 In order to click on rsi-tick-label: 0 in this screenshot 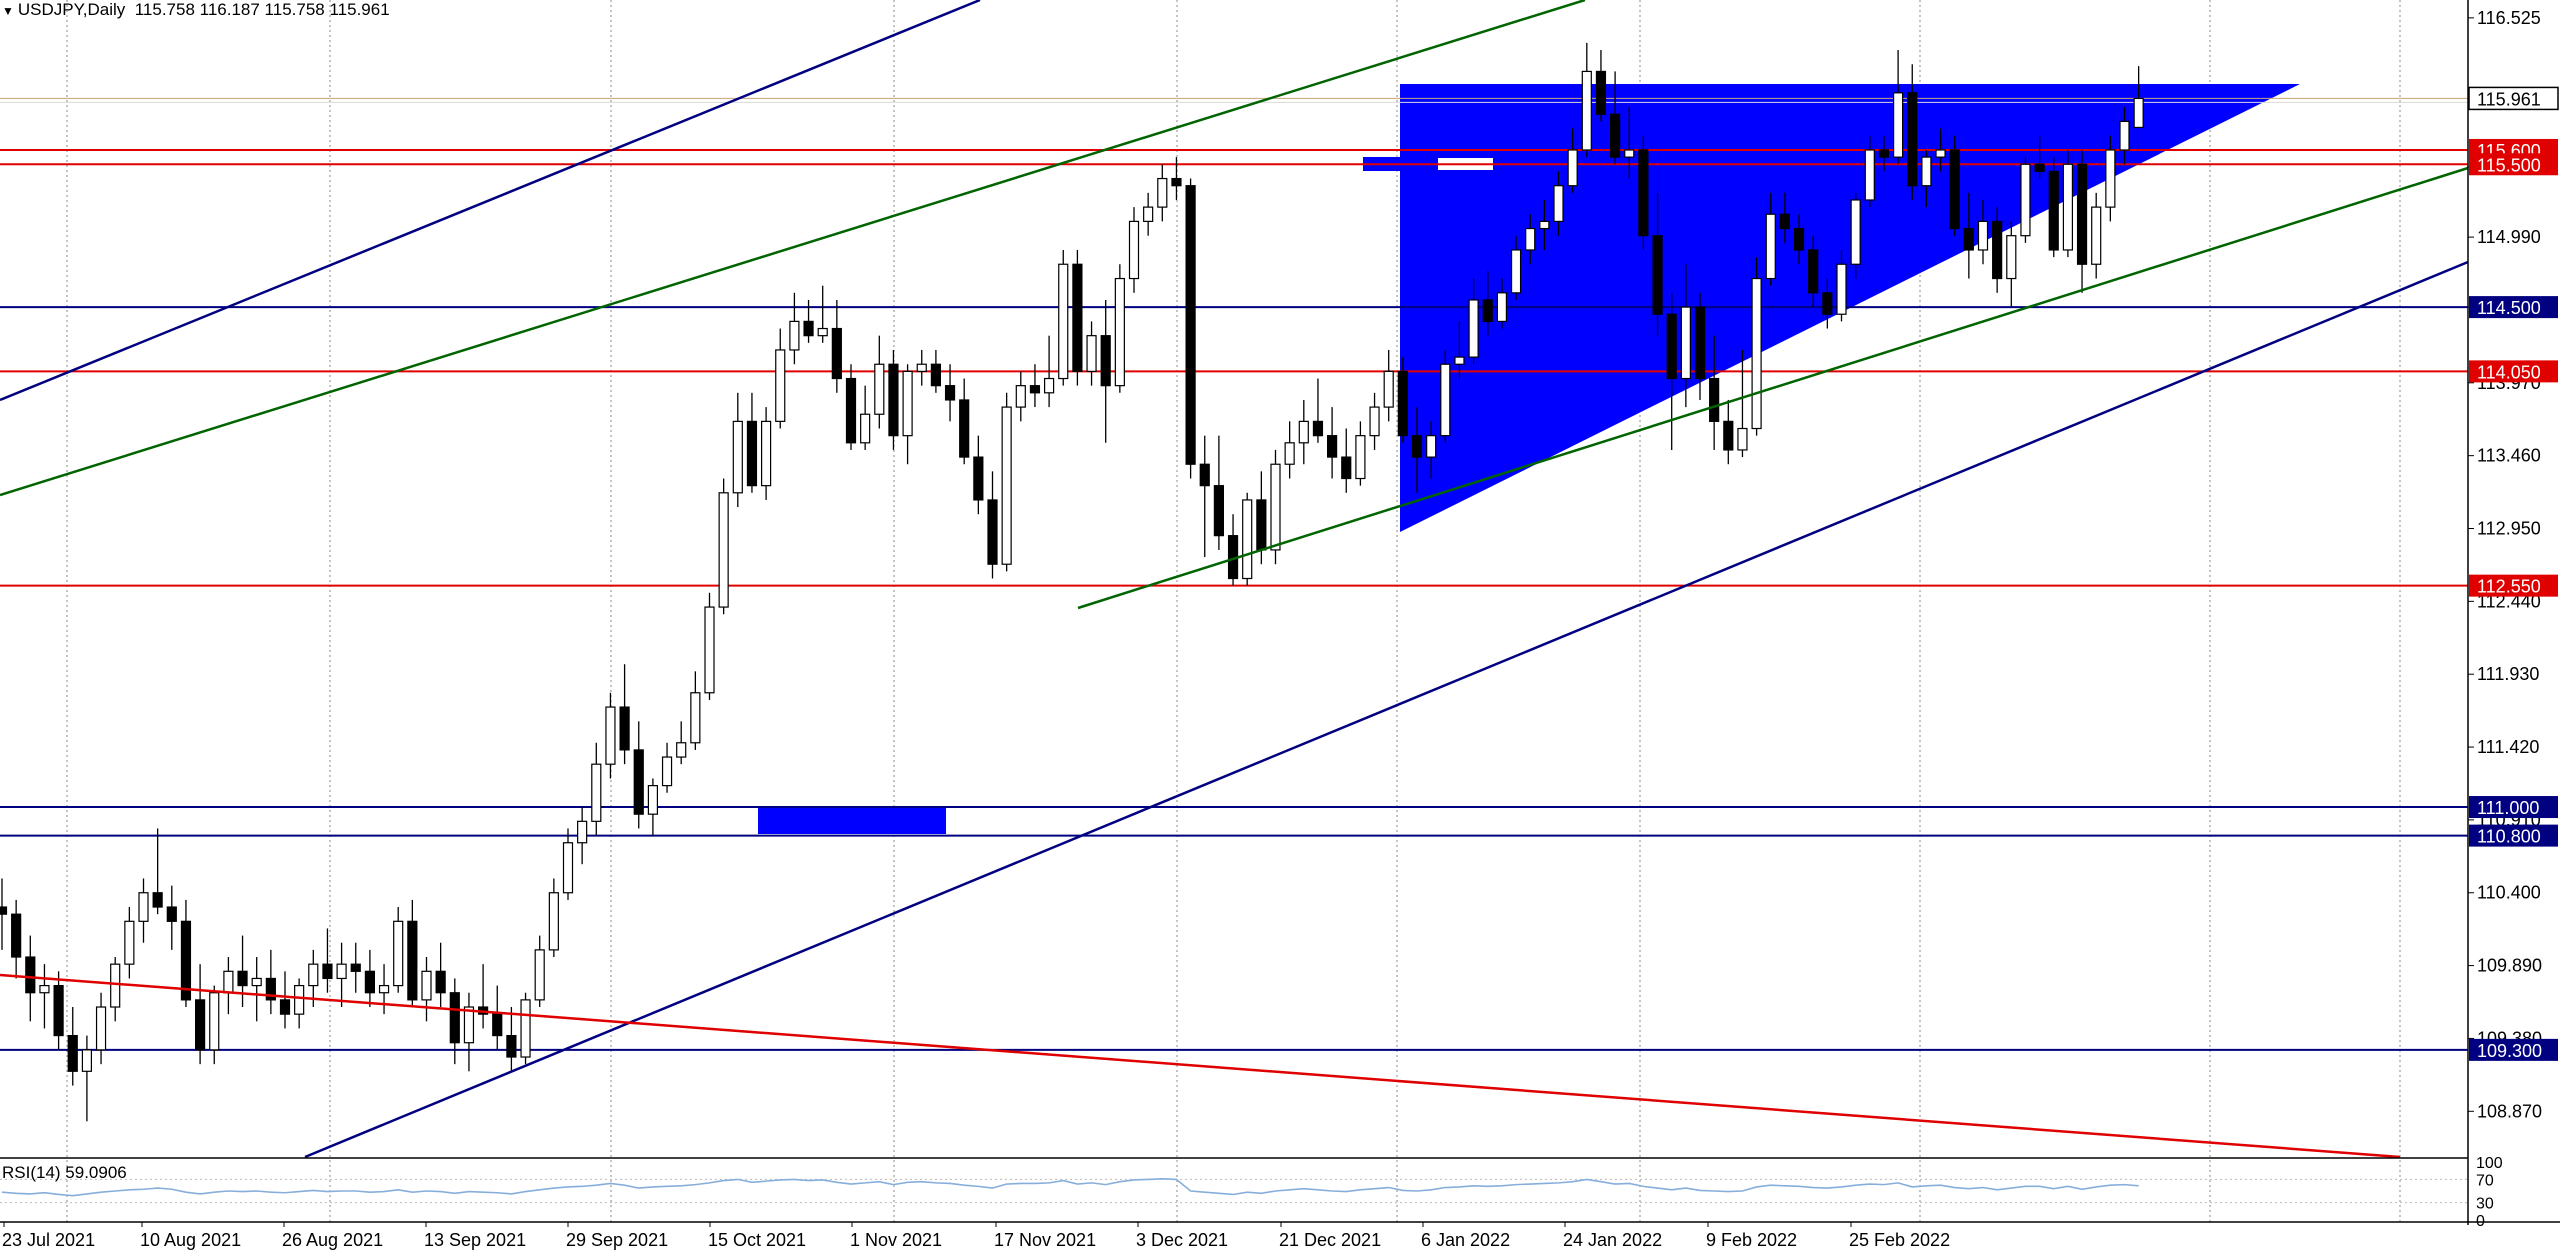, I will do `click(2480, 1221)`.